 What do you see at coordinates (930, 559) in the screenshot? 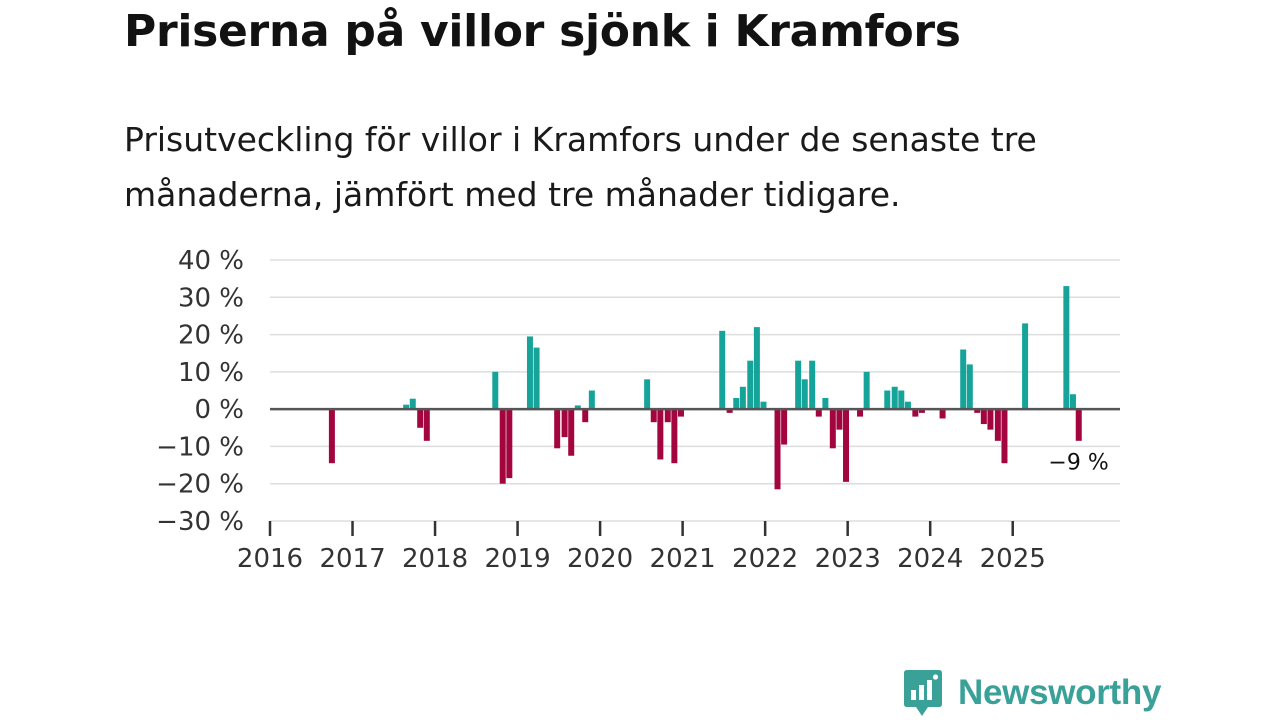
I see `x-tick-label: 2024` at bounding box center [930, 559].